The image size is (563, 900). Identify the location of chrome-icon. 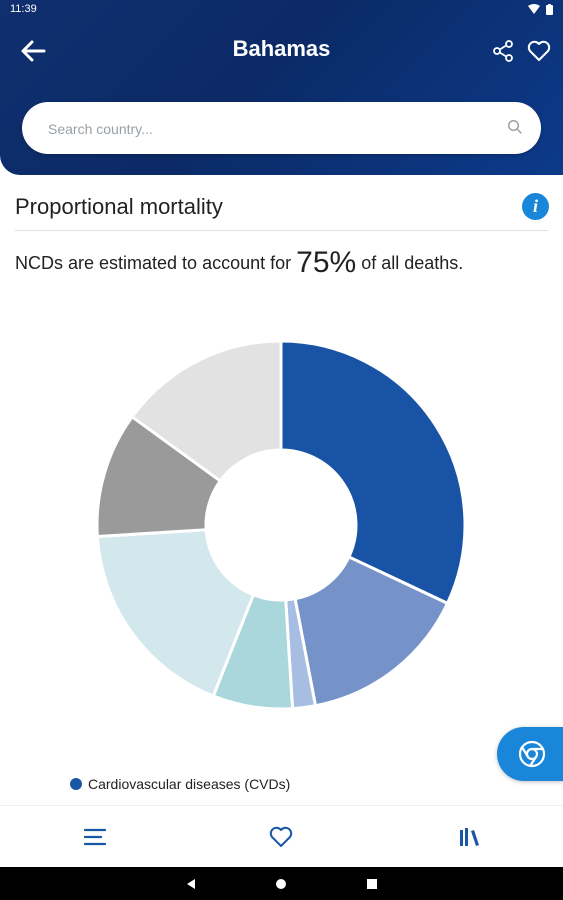
(532, 754).